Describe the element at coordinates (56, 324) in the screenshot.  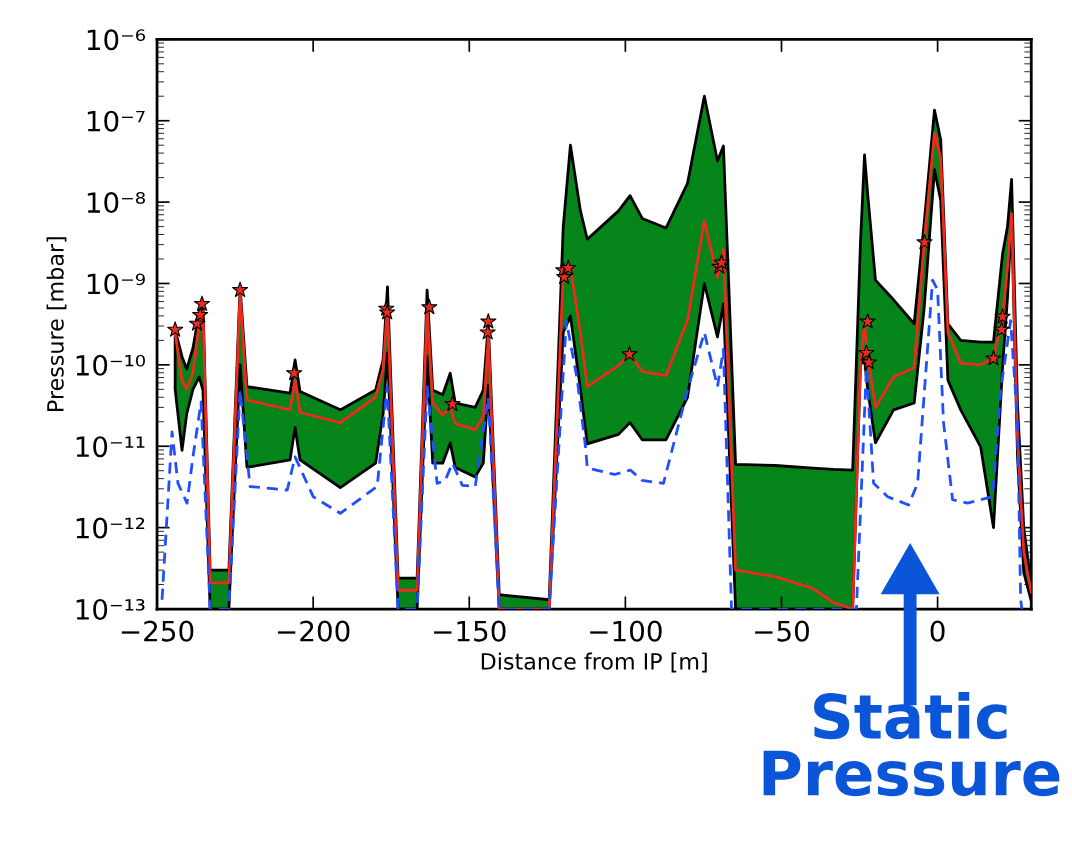
I see `y-axis-title: Pressure [mbar]` at that location.